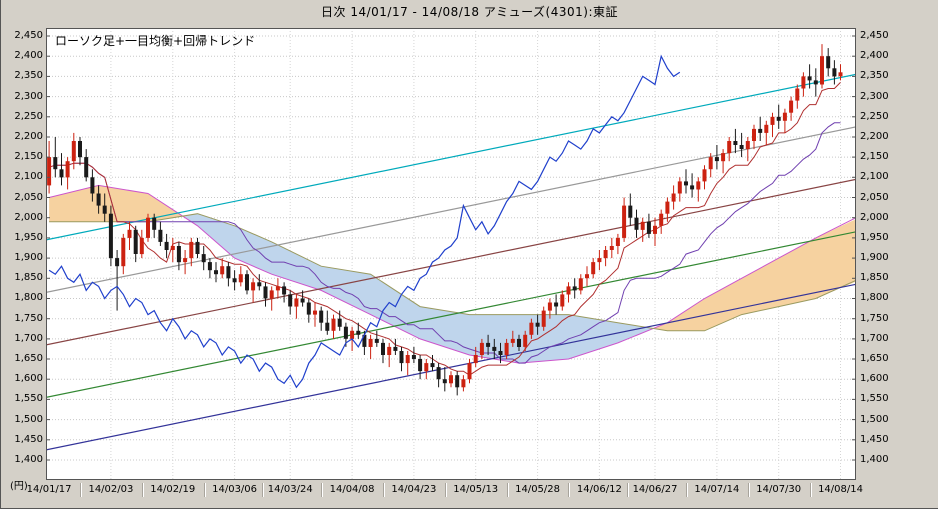 The image size is (938, 509). Describe the element at coordinates (874, 96) in the screenshot. I see `y-tick-label: 2,300` at that location.